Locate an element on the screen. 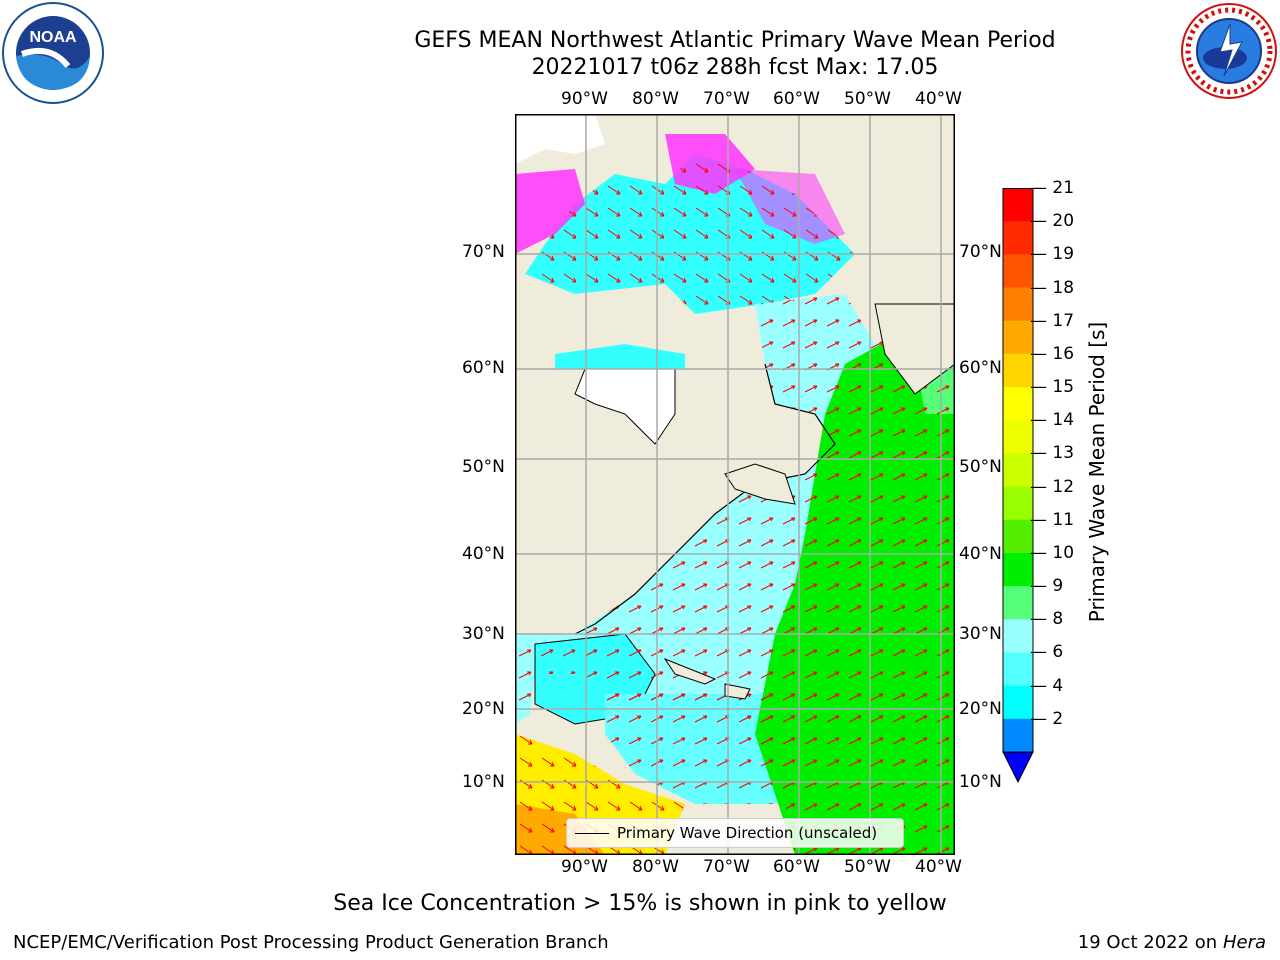  legend-line-icon is located at coordinates (592, 833).